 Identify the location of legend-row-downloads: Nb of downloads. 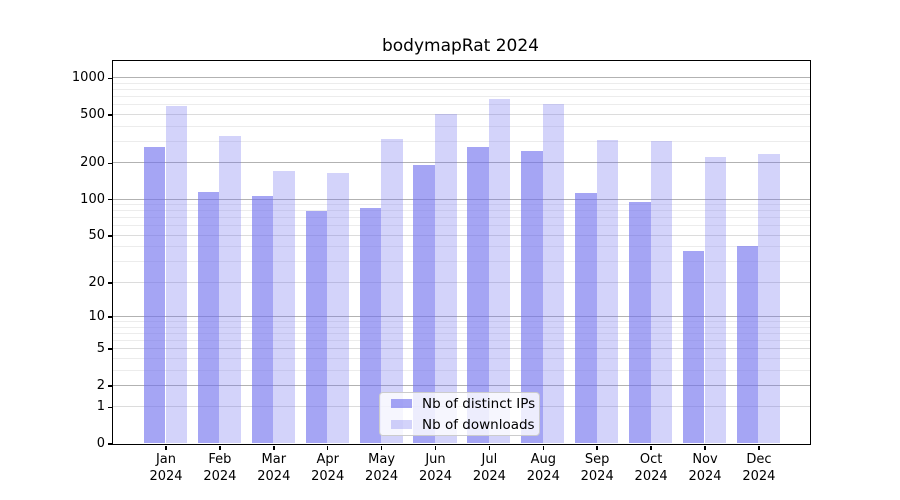
(465, 424).